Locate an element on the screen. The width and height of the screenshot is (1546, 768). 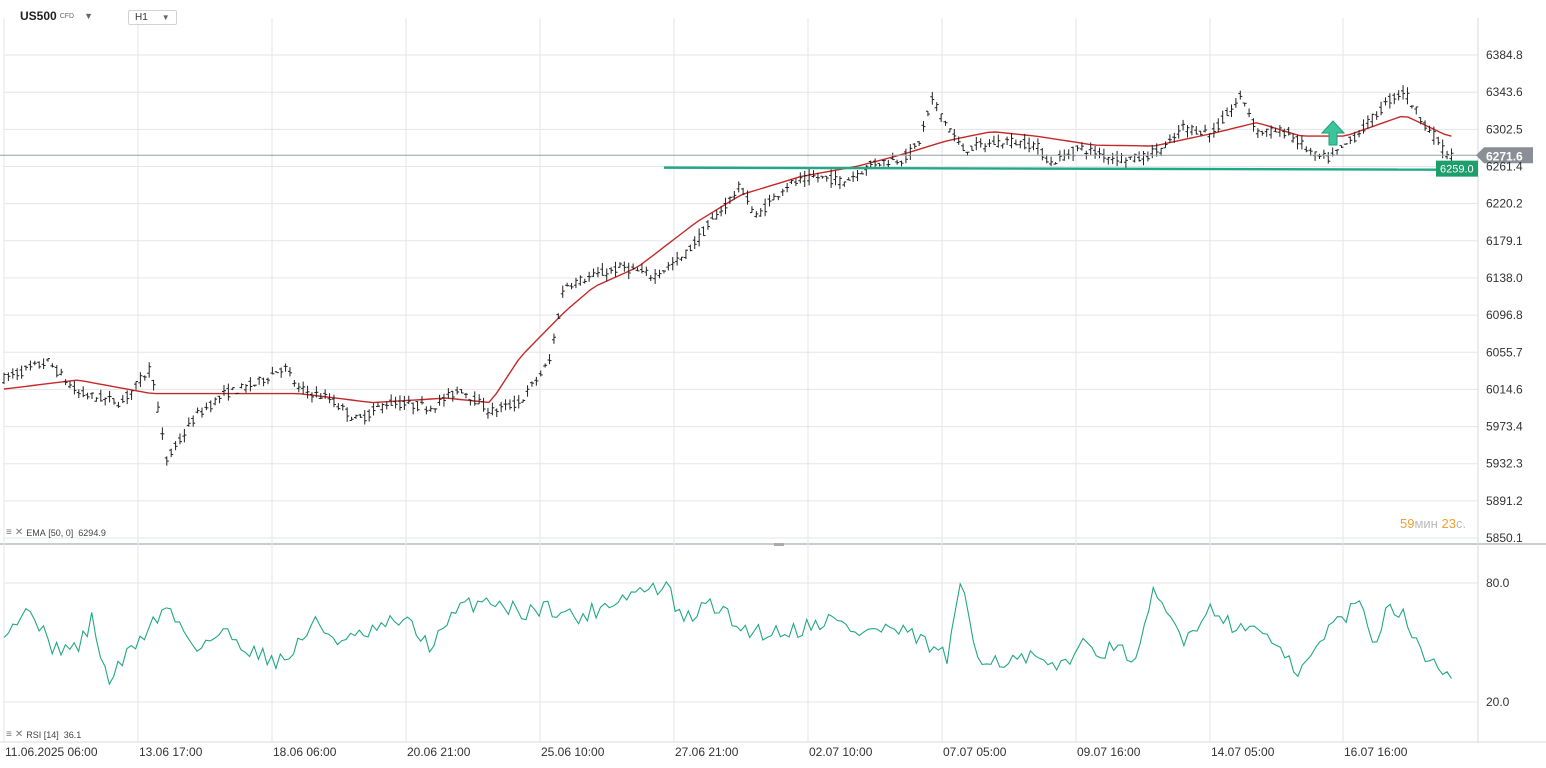
chart-overlays: 6271.6 6259.0 is located at coordinates (766, 148).